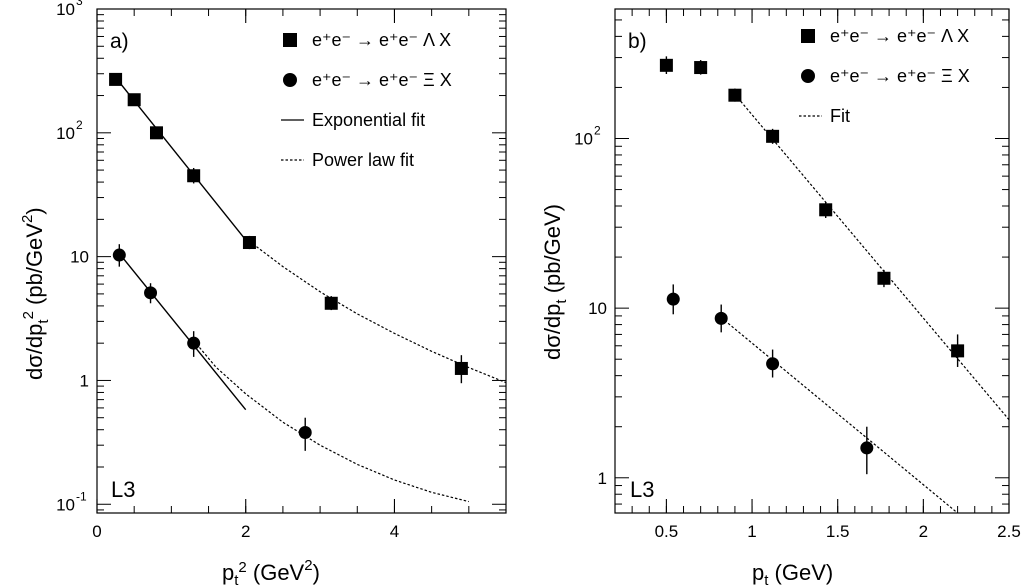 The height and width of the screenshot is (587, 1024). What do you see at coordinates (597, 131) in the screenshot?
I see `y-tick-exp-b-2: 2` at bounding box center [597, 131].